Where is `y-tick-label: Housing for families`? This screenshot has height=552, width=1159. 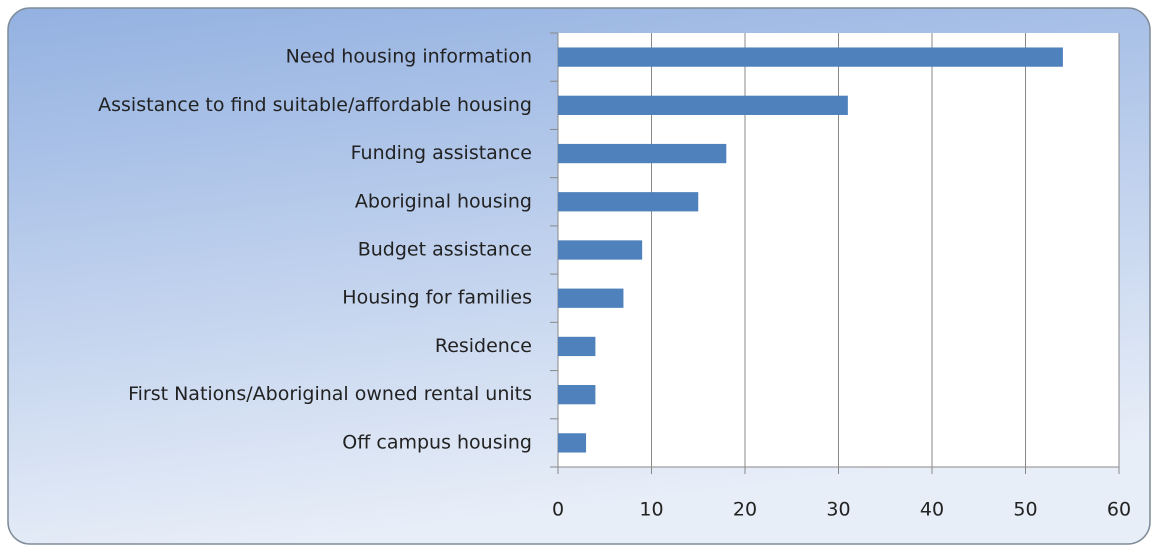
y-tick-label: Housing for families is located at coordinates (437, 298).